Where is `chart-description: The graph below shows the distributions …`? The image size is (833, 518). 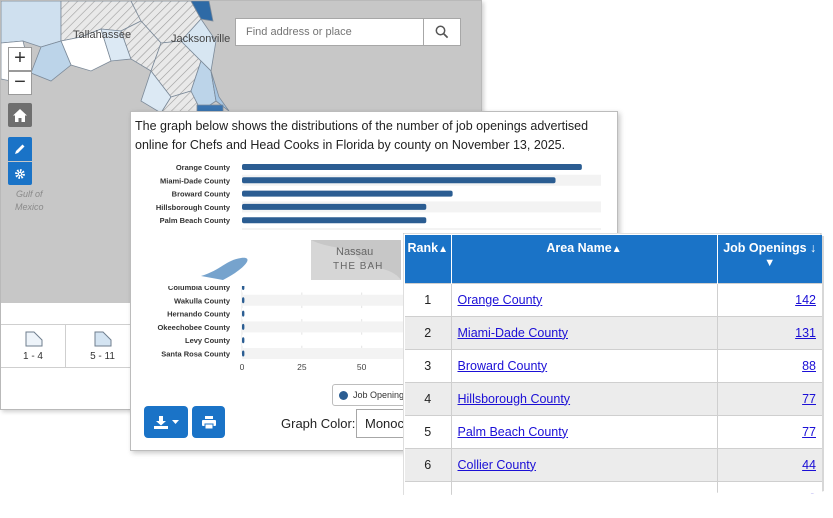
chart-description: The graph below shows the distributions … is located at coordinates (362, 135).